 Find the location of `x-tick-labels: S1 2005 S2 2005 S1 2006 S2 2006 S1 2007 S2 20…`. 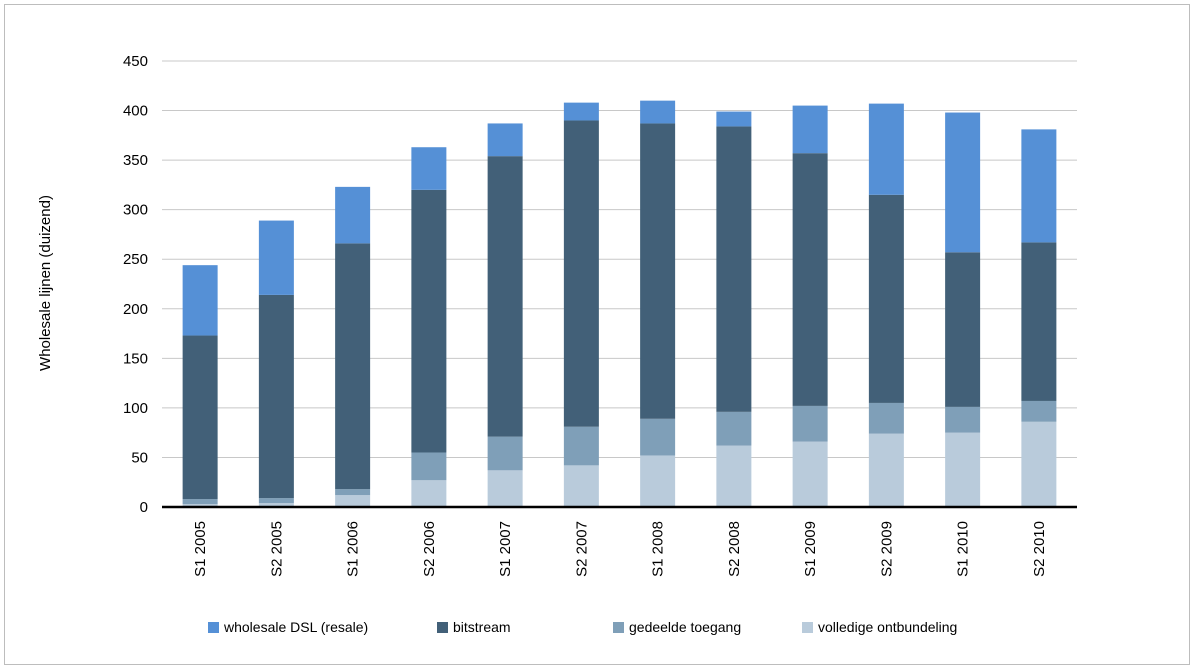

x-tick-labels: S1 2005 S2 2005 S1 2006 S2 2006 S1 2007 S2 20… is located at coordinates (620, 549).